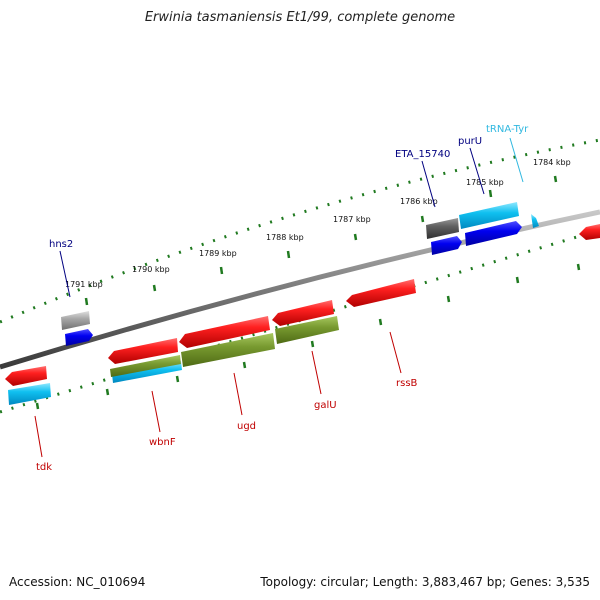 Image resolution: width=600 pixels, height=600 pixels. I want to click on leader-ugd, so click(238, 394).